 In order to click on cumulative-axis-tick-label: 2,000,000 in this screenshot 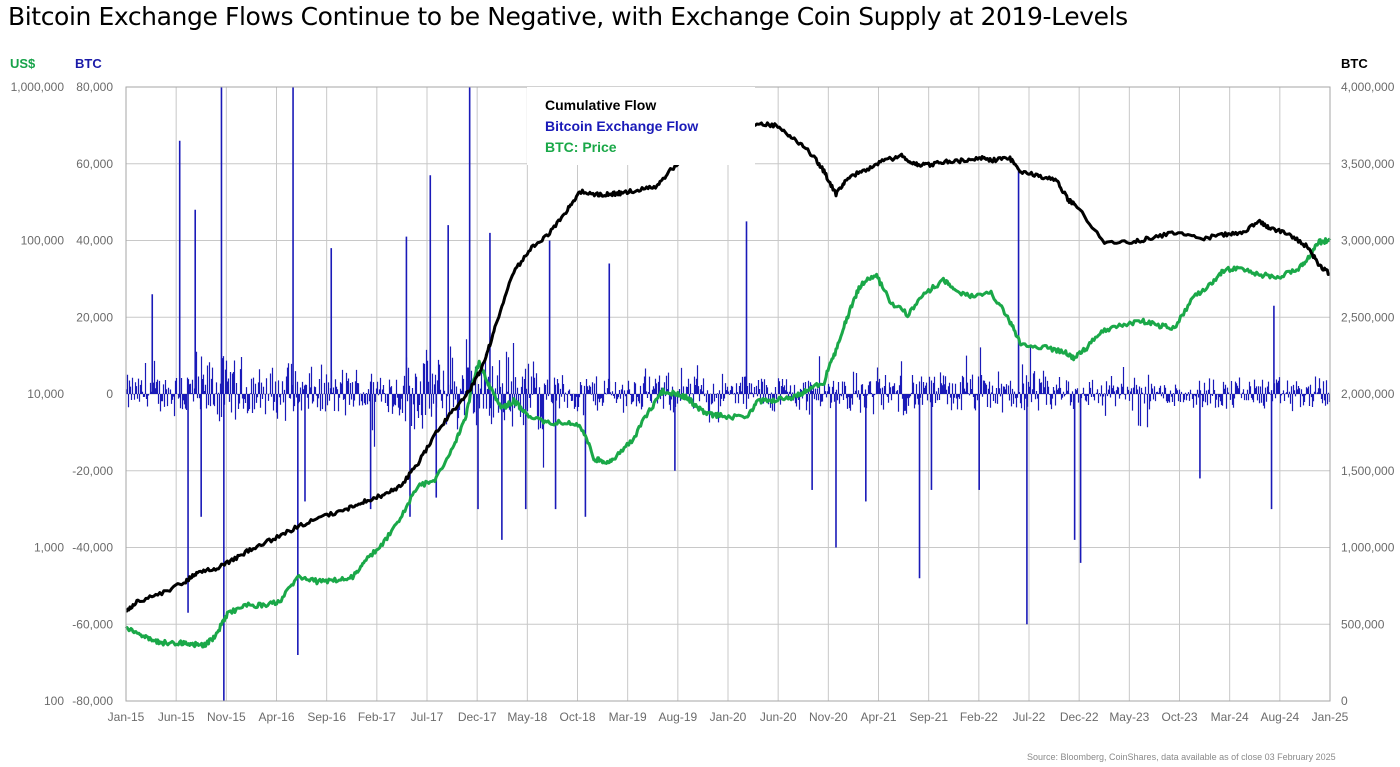, I will do `click(1368, 394)`.